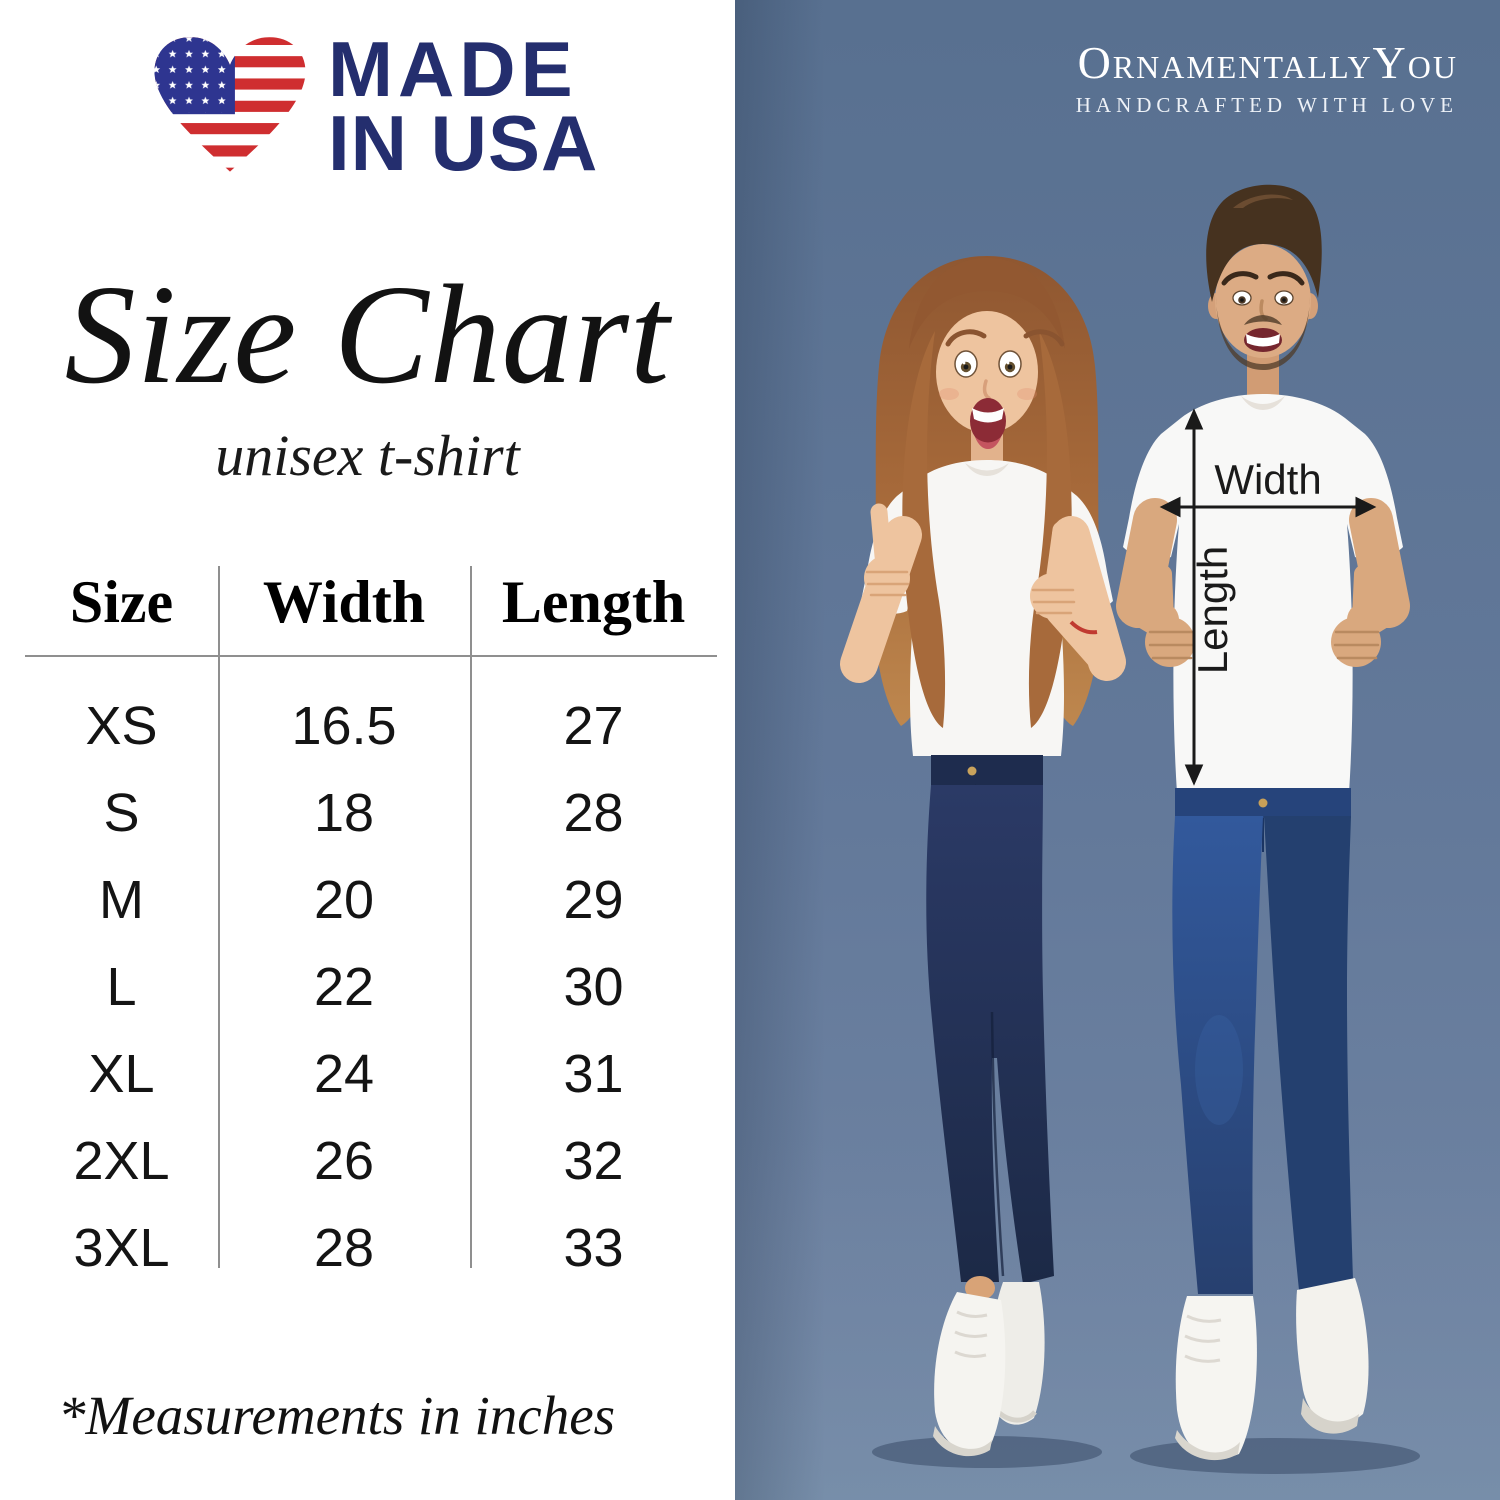 This screenshot has height=1500, width=1500. I want to click on brand-lockup: OrnamentallyYou HANDCRAFTED WITH LOVE, so click(1266, 77).